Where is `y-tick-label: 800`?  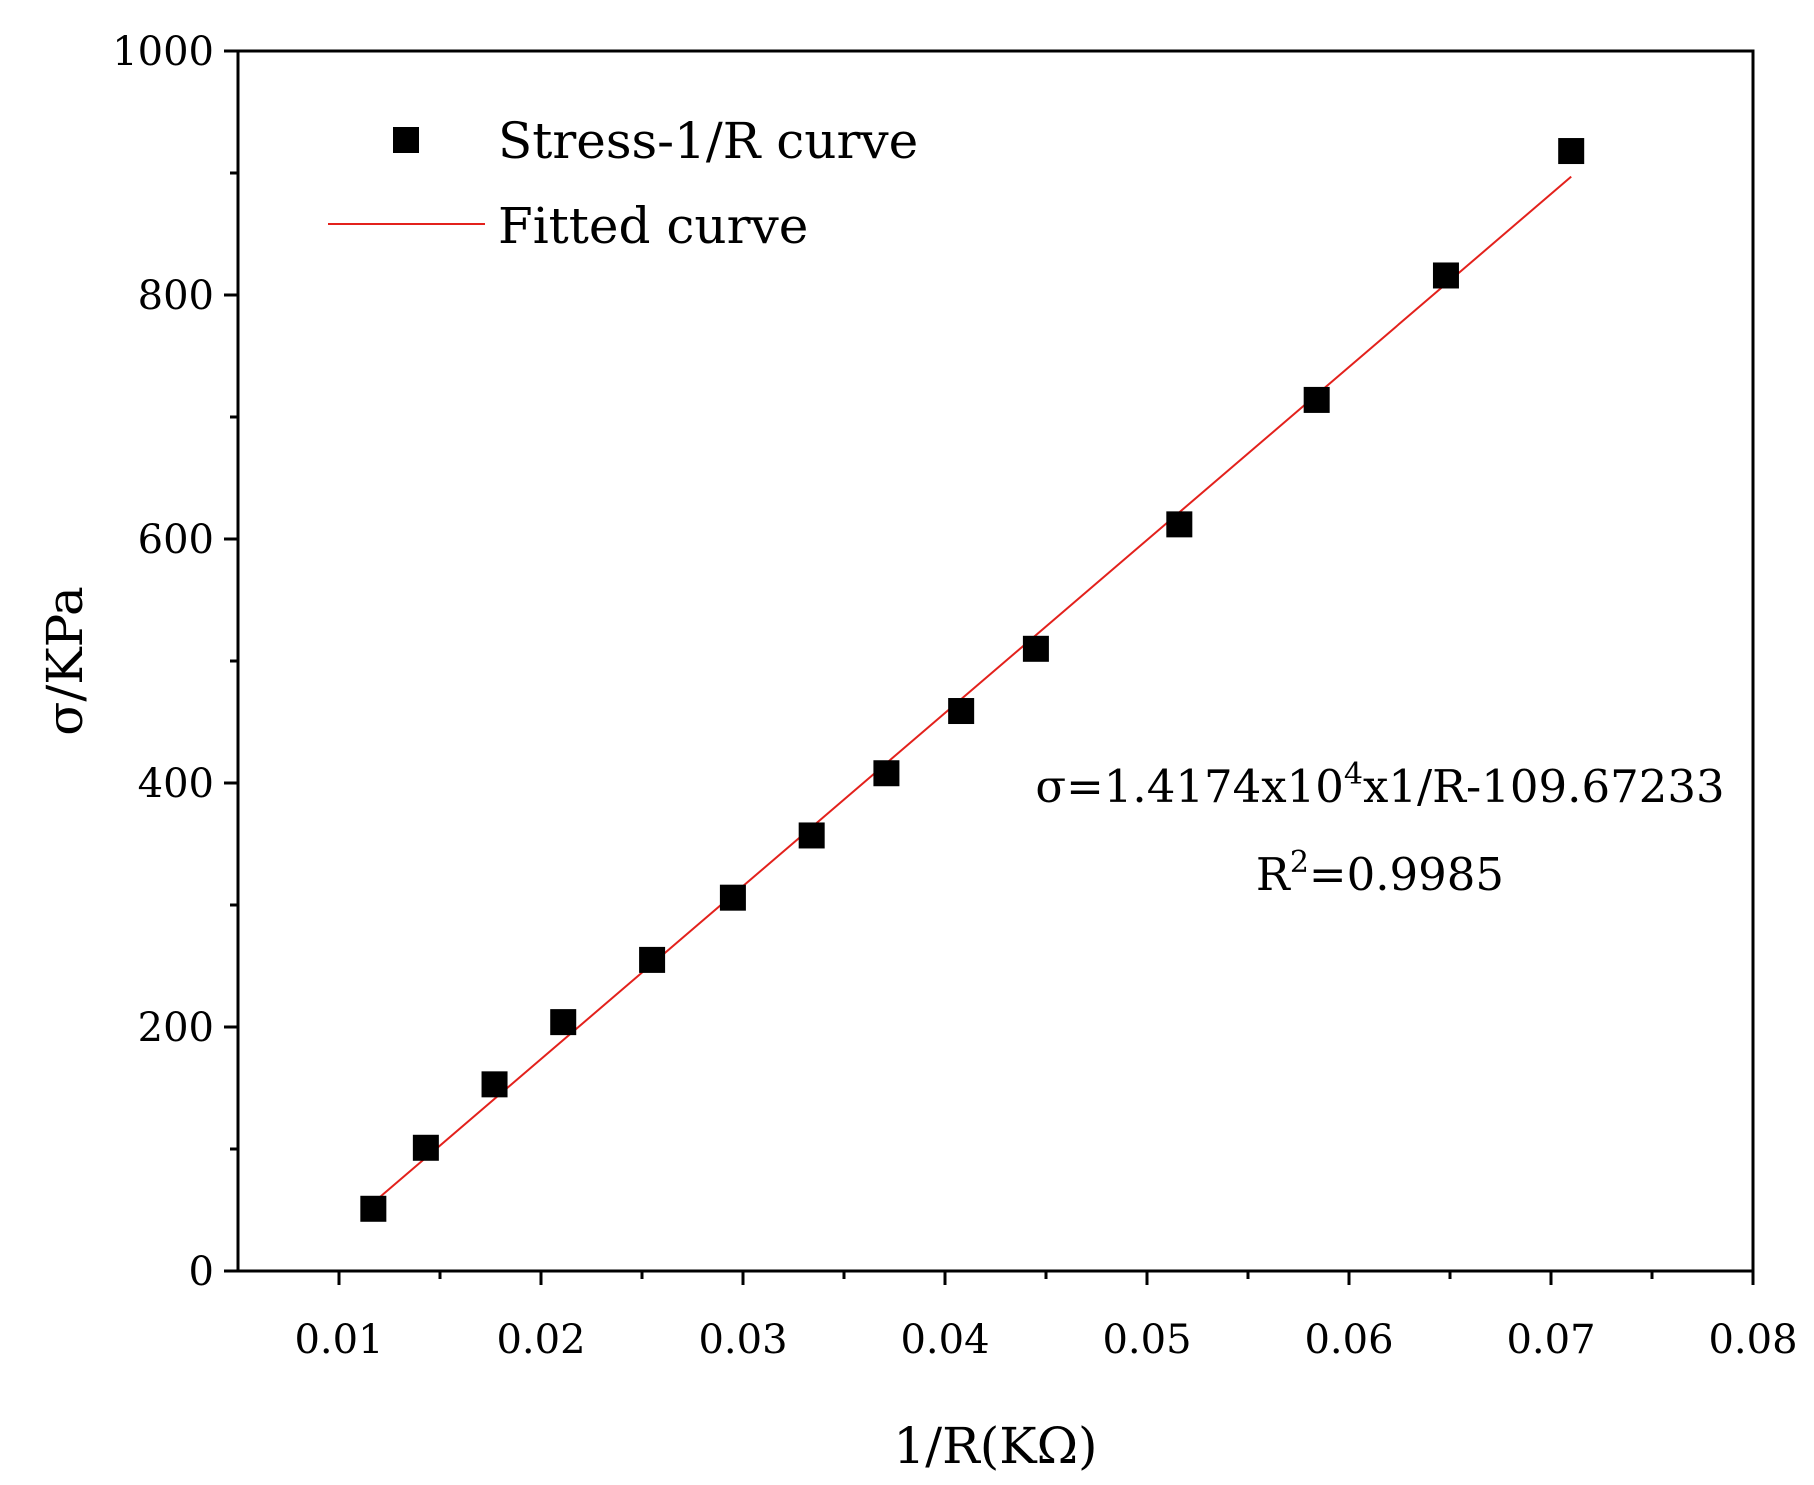 y-tick-label: 800 is located at coordinates (176, 296).